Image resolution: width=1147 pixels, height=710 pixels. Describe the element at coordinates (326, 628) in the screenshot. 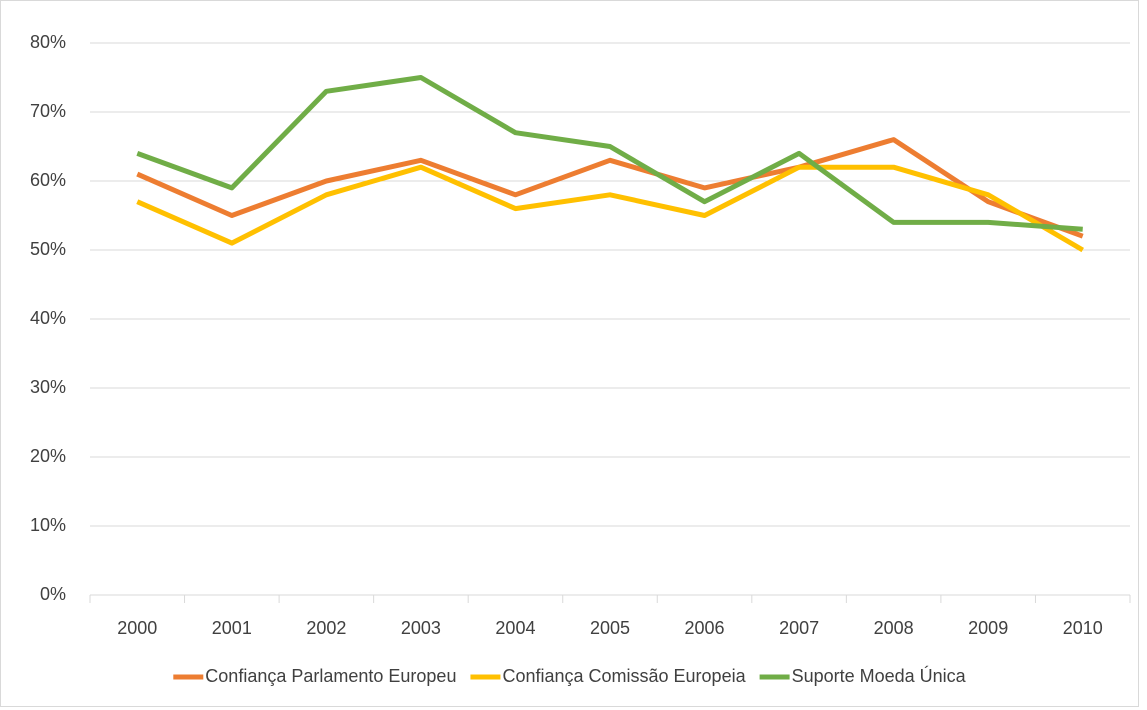

I see `x-tick-label: 2002` at that location.